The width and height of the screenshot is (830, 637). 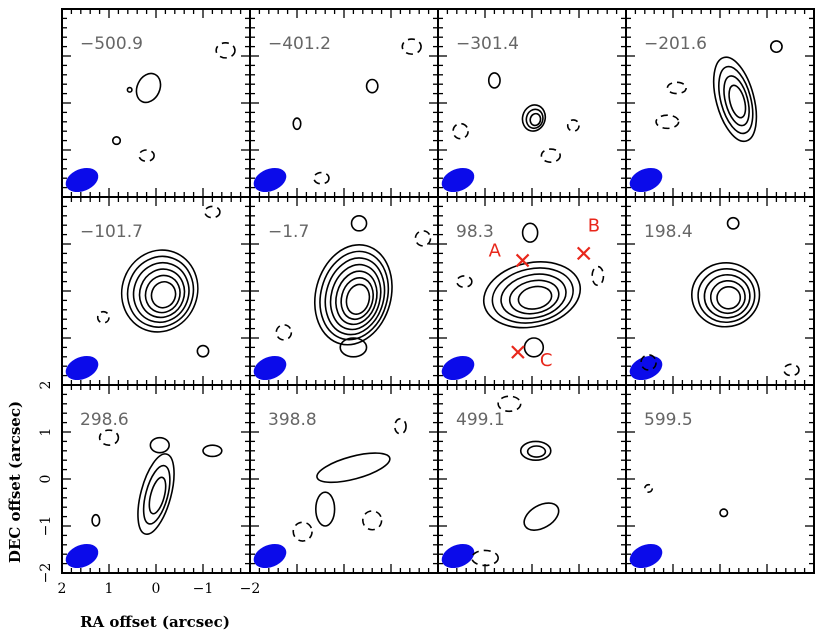 I want to click on velocity-label: −1.7, so click(x=288, y=232).